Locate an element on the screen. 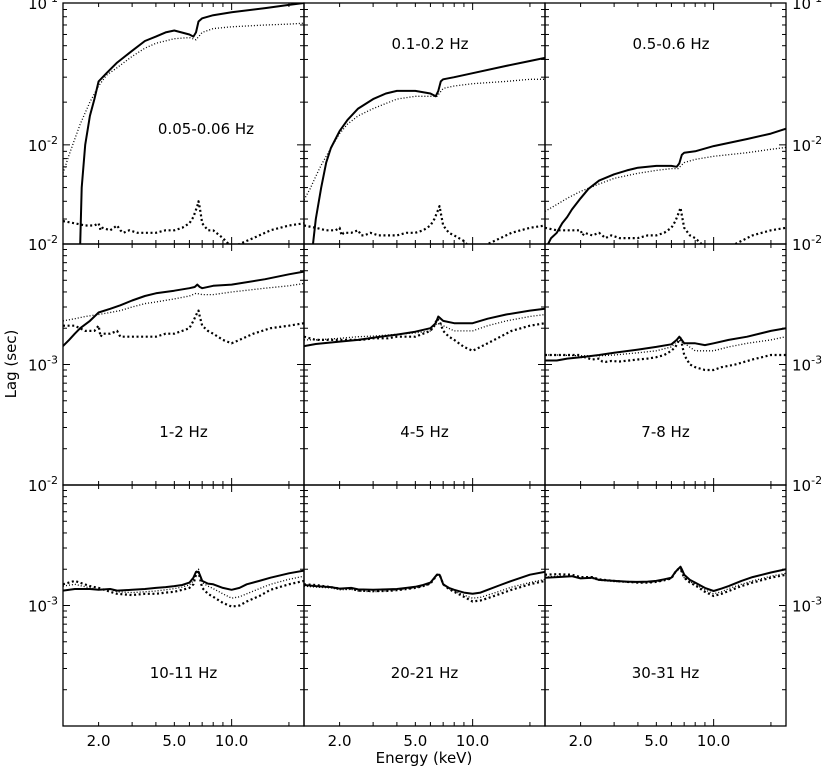 This screenshot has height=769, width=831. panel-frequency-label: 7-8 Hz is located at coordinates (665, 432).